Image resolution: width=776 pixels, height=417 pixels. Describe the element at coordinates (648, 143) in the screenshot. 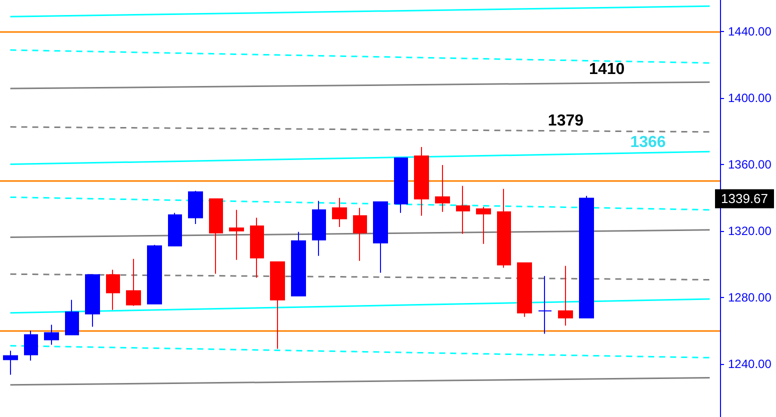

I see `annotation: 1366` at that location.